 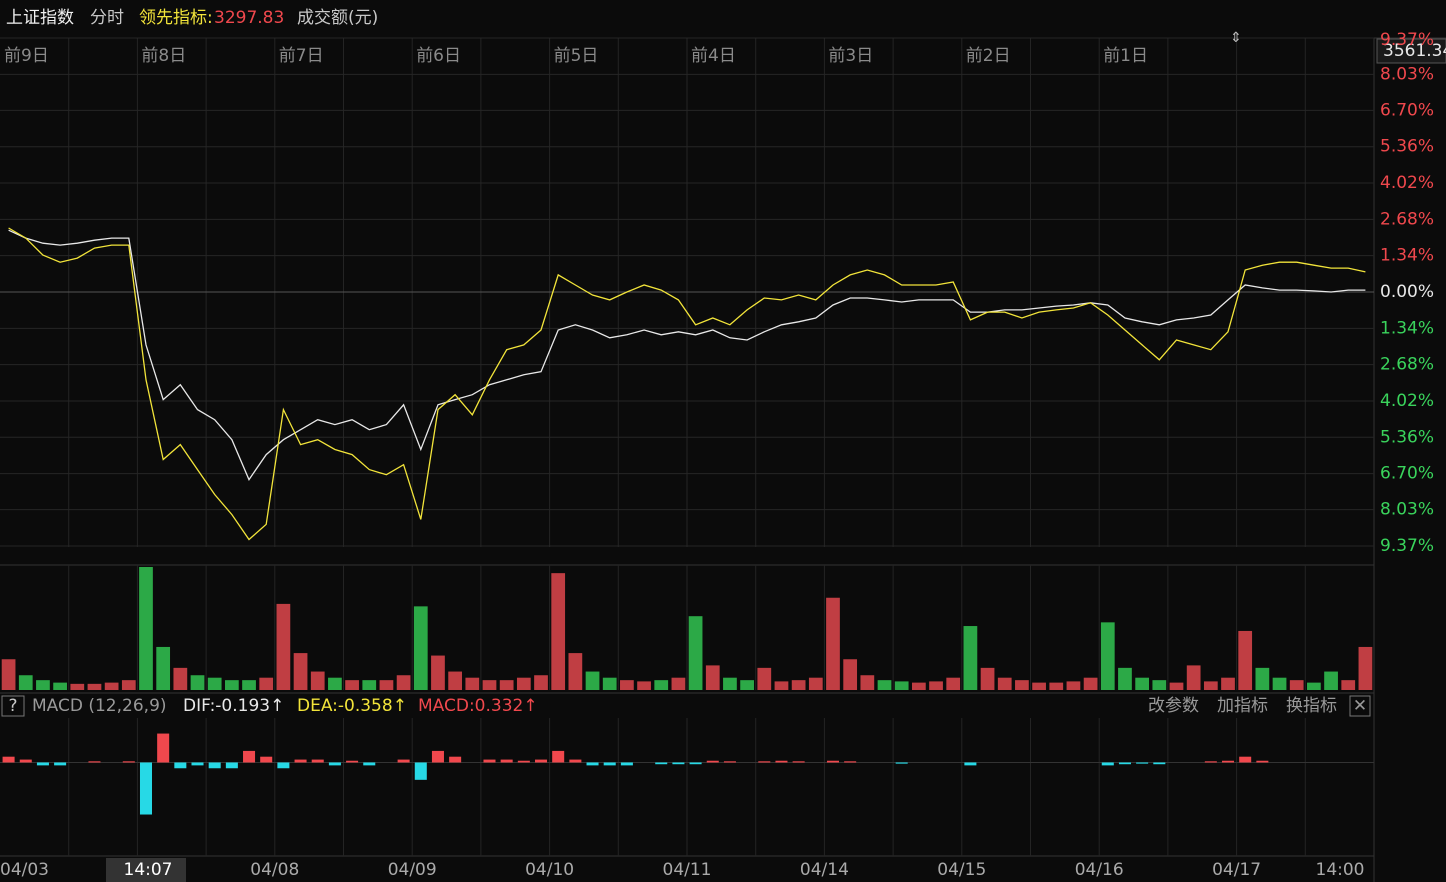 I want to click on toolbar-button: 改参数, so click(x=1173, y=706).